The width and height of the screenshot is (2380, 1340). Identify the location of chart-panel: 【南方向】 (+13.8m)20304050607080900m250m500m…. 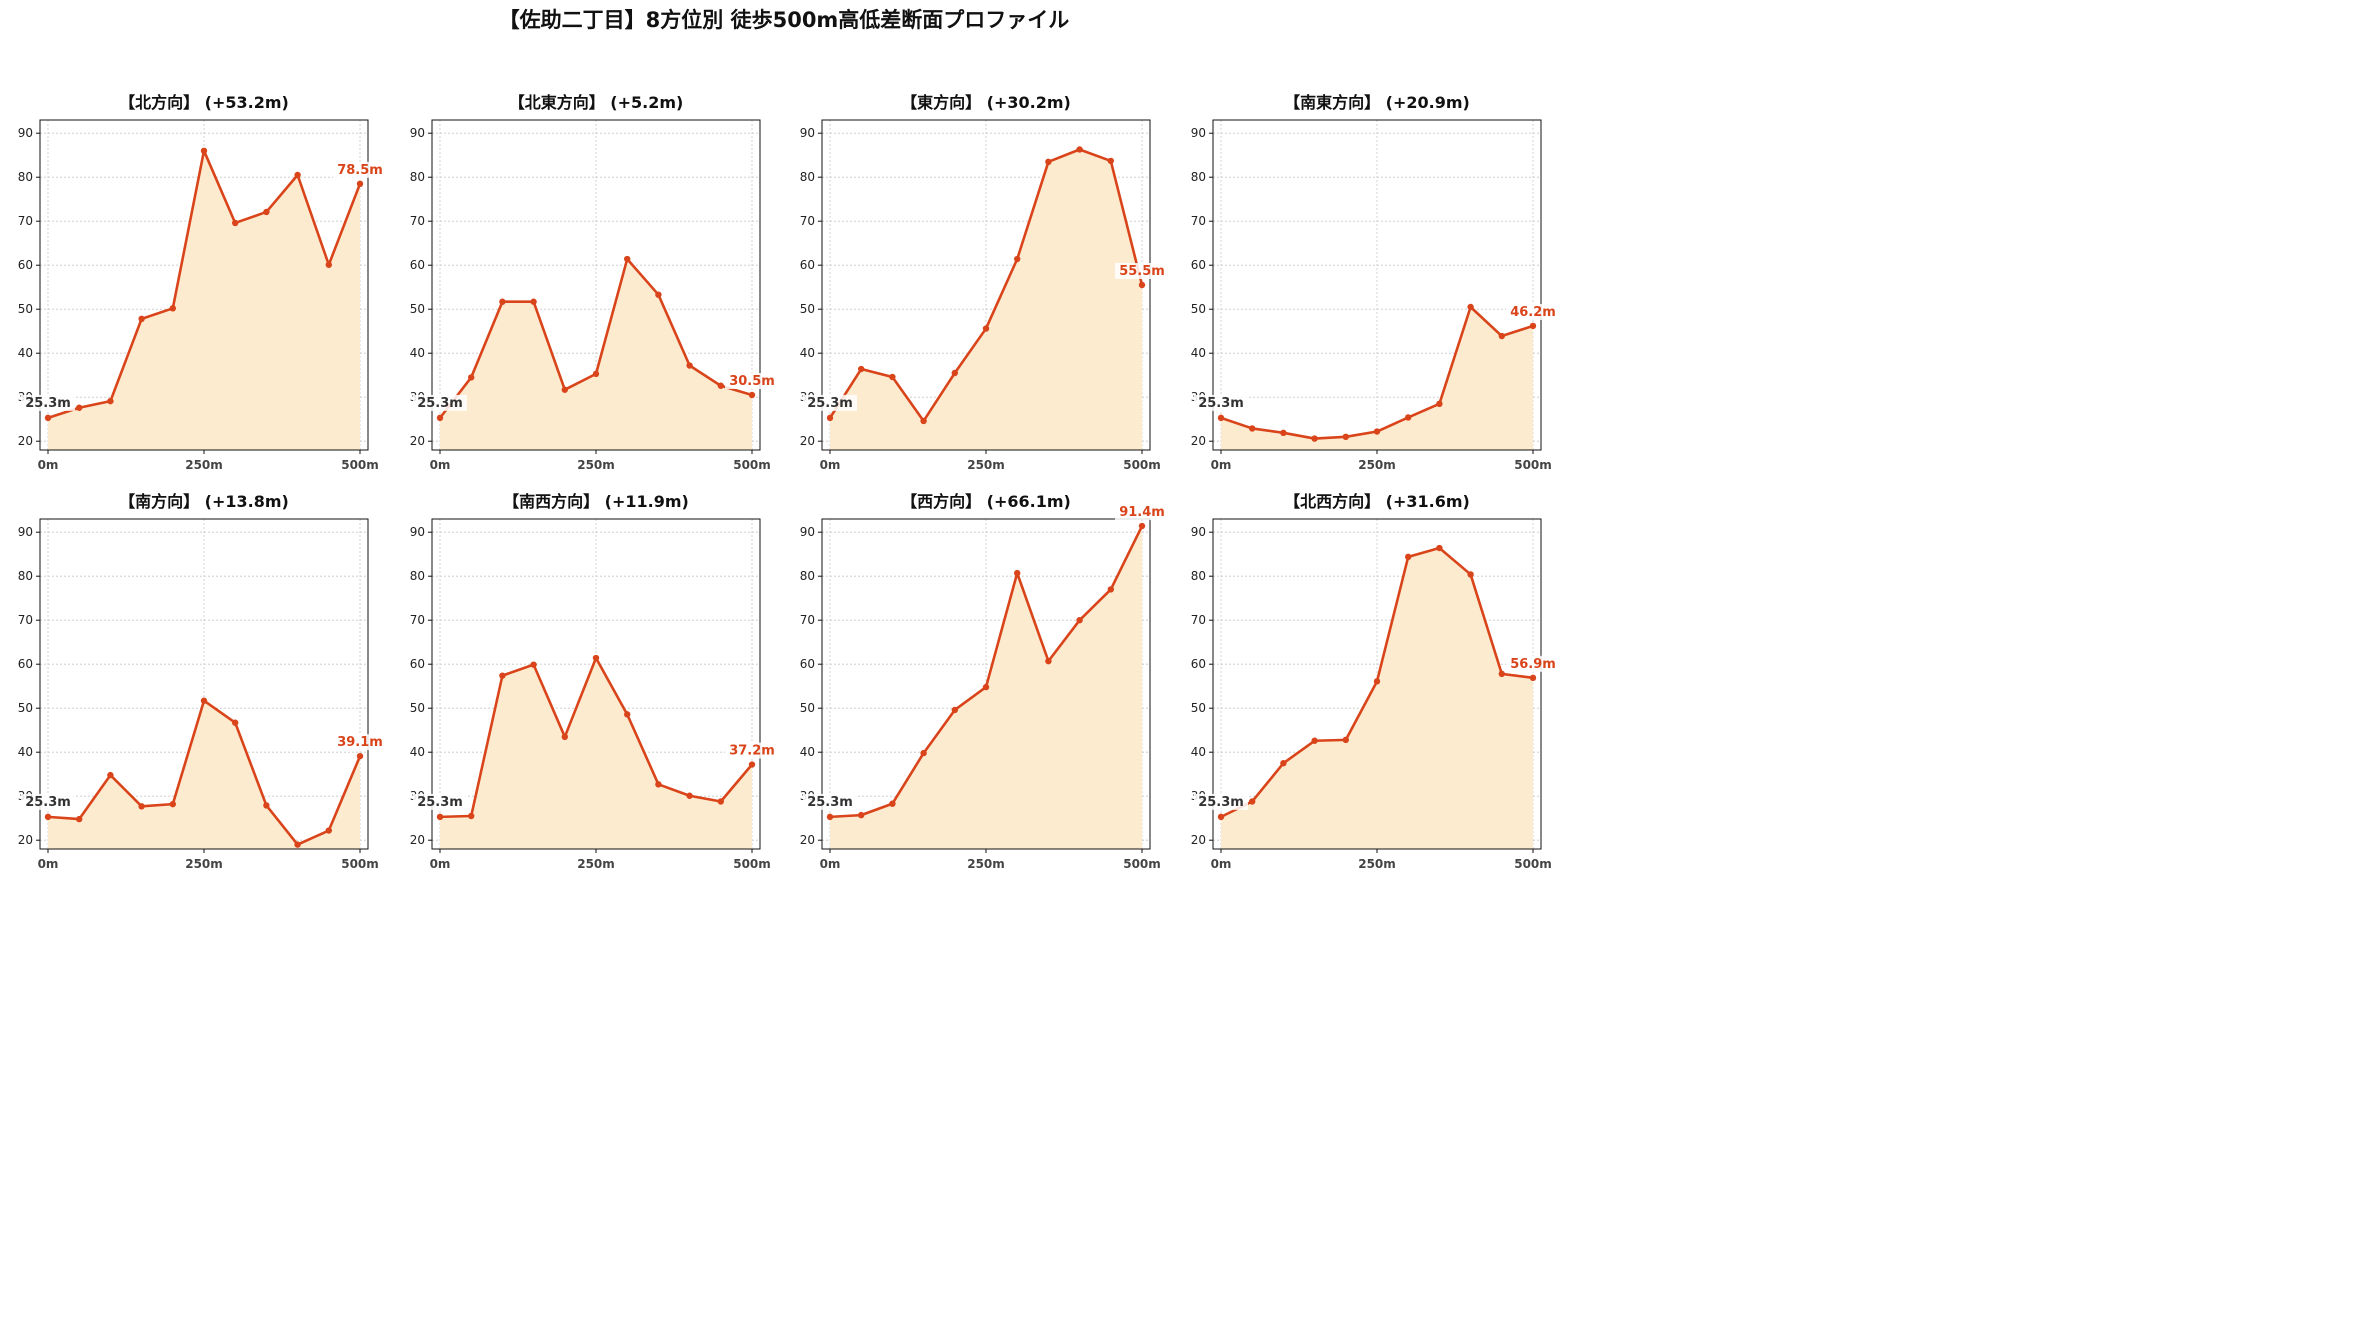
(202, 681).